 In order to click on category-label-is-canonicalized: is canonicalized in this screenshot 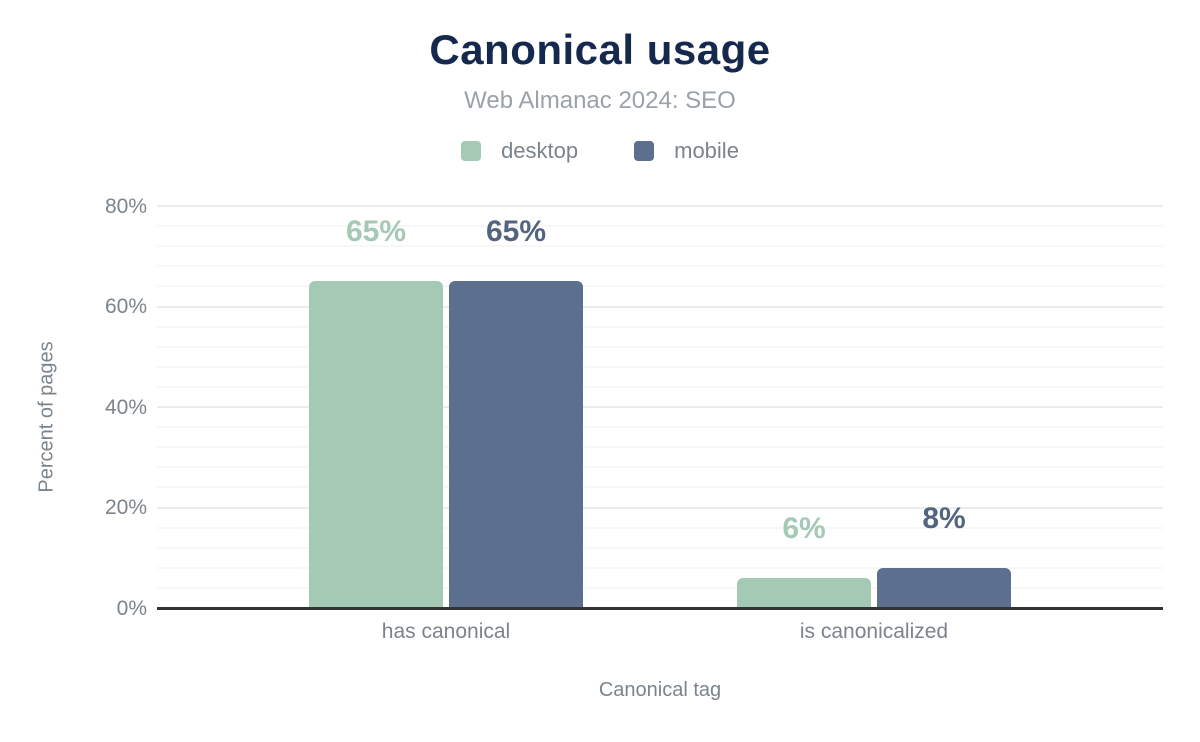, I will do `click(874, 631)`.